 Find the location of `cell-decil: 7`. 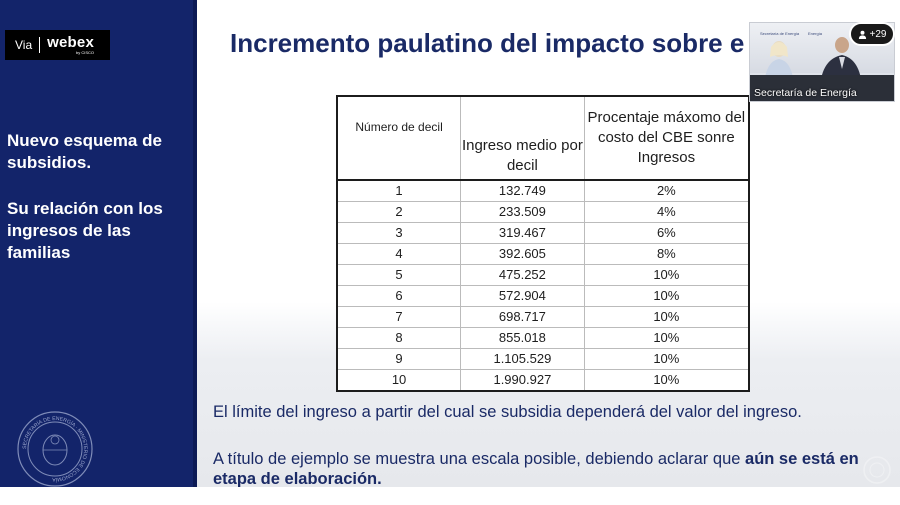

cell-decil: 7 is located at coordinates (399, 317).